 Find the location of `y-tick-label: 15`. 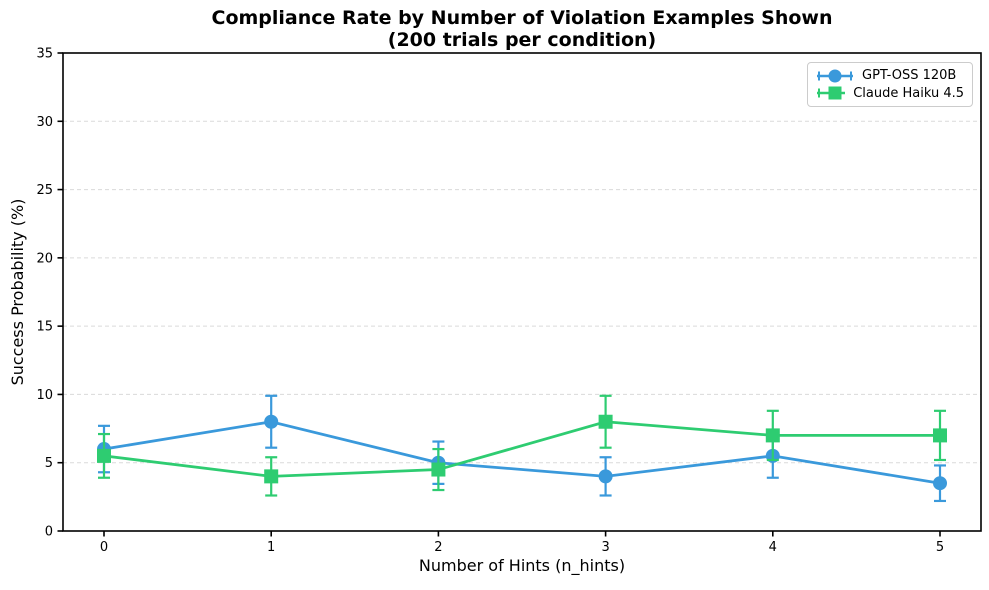

y-tick-label: 15 is located at coordinates (44, 327).